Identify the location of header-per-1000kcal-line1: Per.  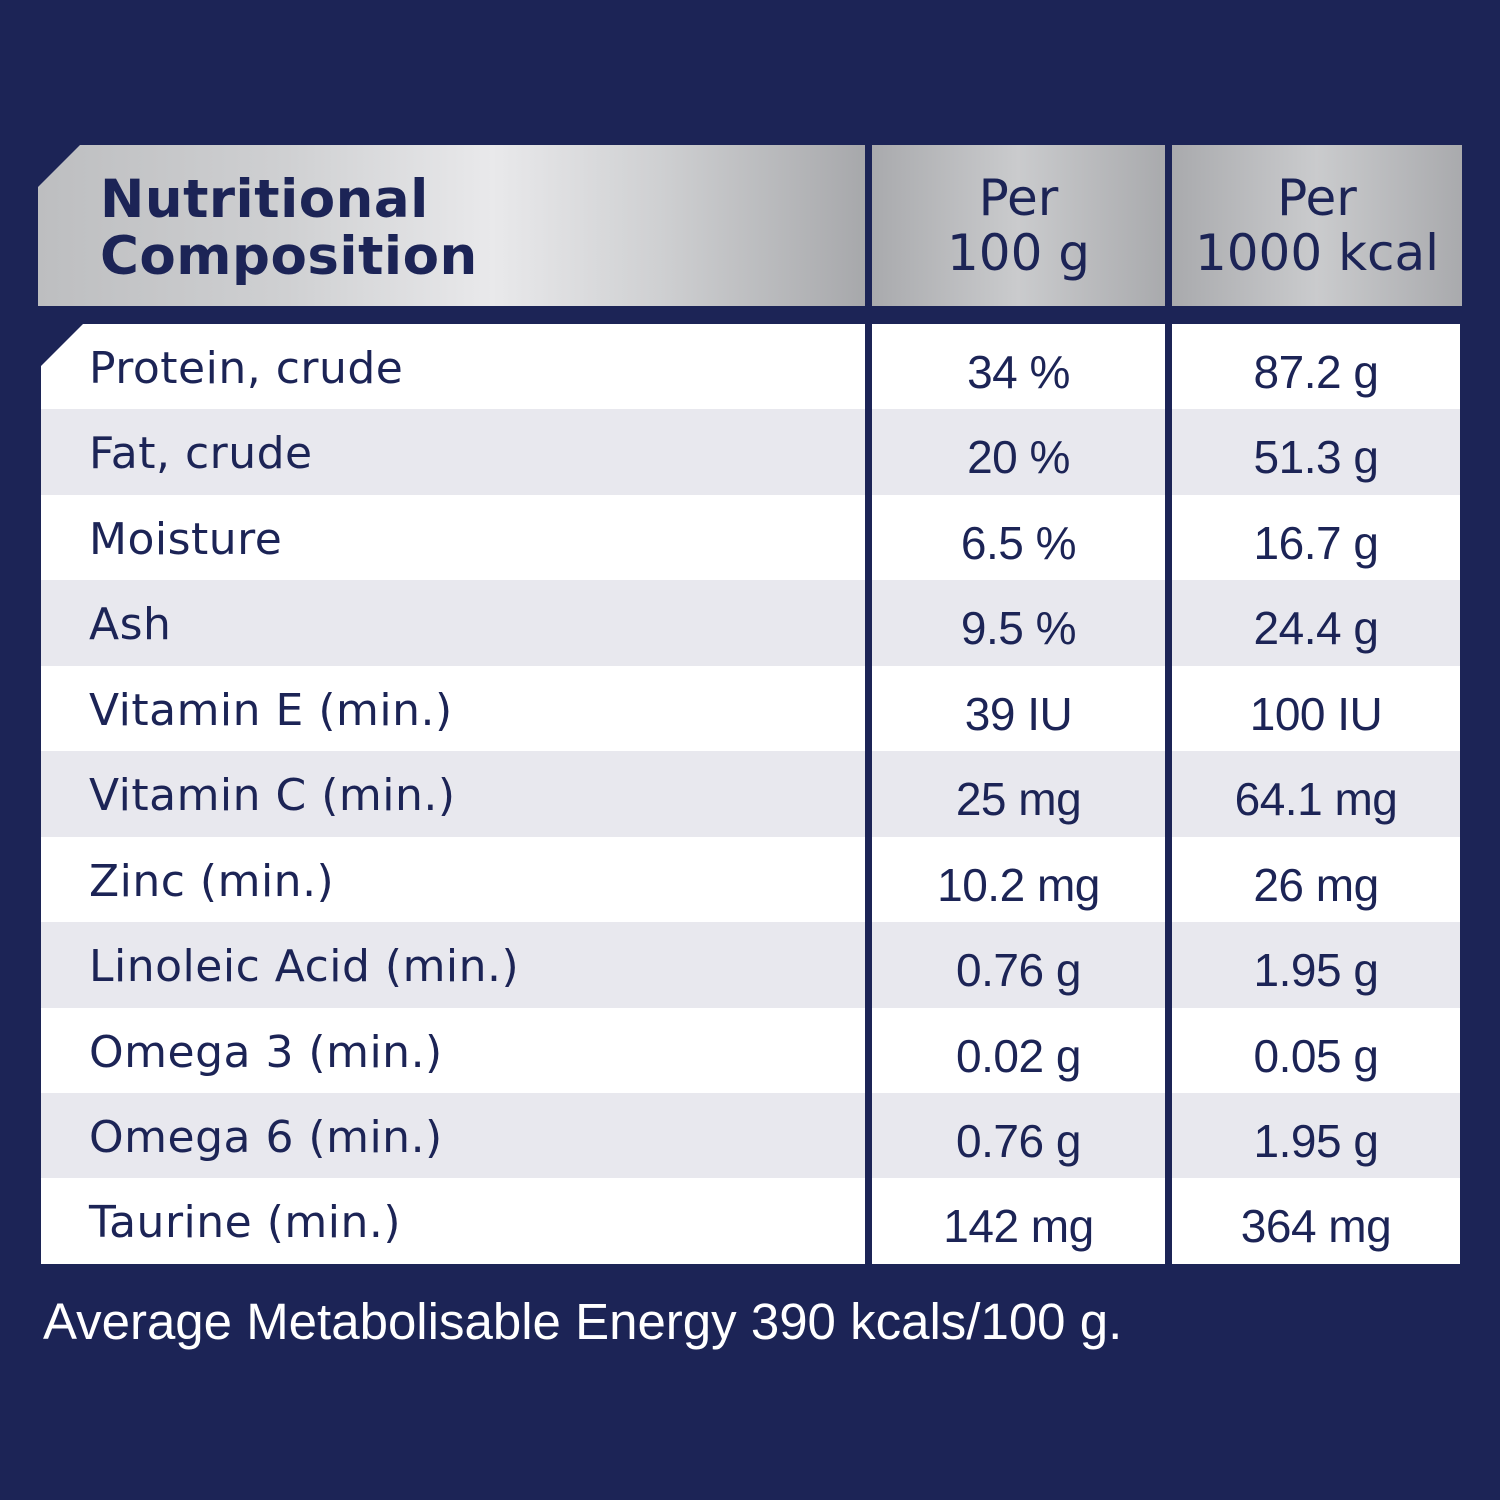
(1317, 198).